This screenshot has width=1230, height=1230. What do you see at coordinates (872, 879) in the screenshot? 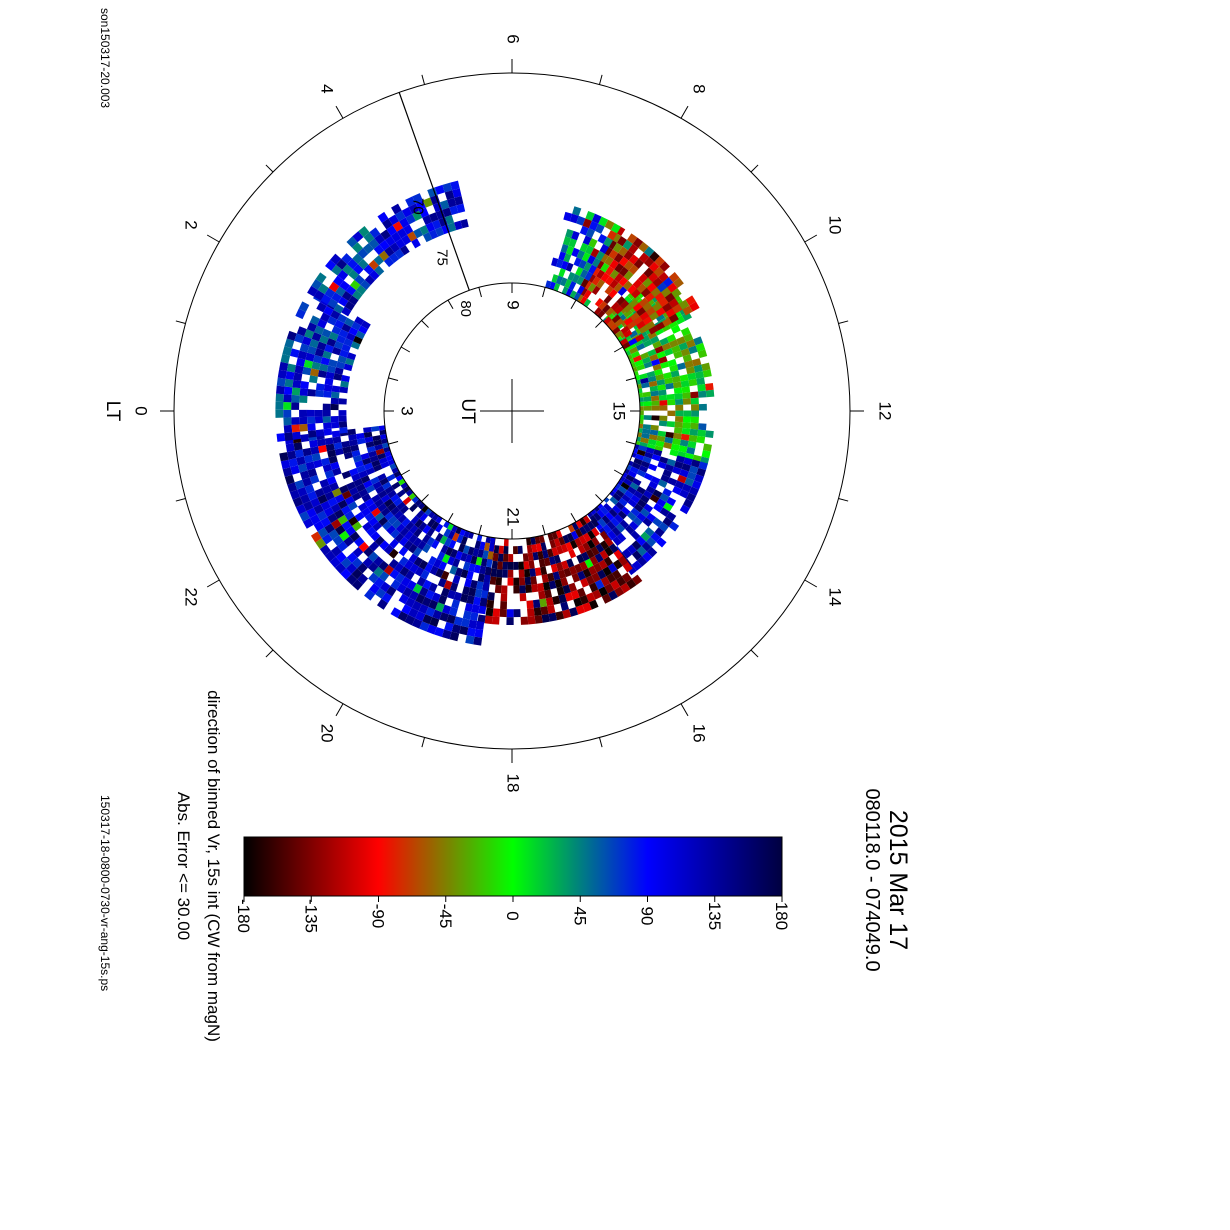
I see `chart-subtitle: 080118.0 - 074049.0` at bounding box center [872, 879].